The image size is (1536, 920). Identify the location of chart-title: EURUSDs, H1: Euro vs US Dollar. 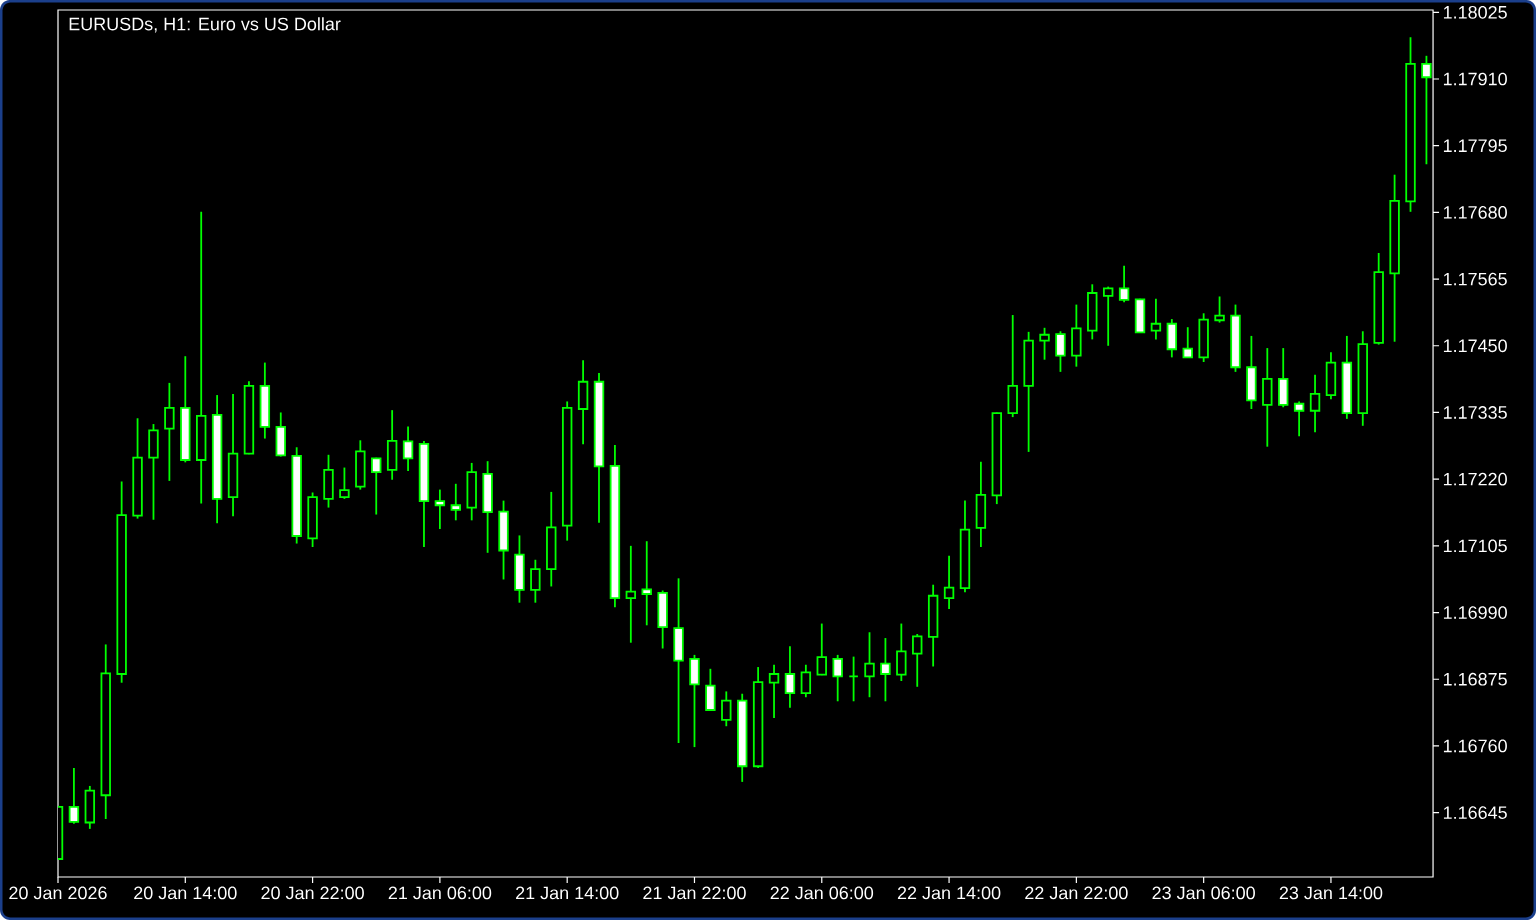
(205, 25).